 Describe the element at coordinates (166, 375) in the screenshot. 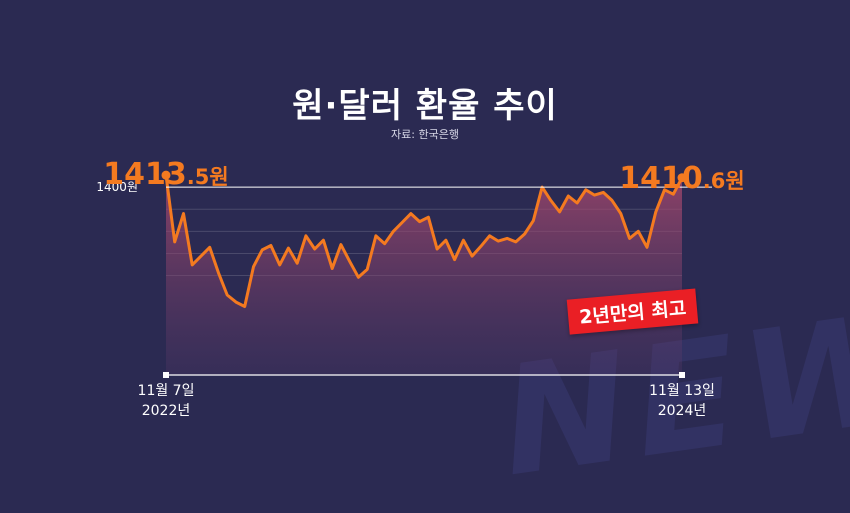

I see `x-axis-start-marker` at that location.